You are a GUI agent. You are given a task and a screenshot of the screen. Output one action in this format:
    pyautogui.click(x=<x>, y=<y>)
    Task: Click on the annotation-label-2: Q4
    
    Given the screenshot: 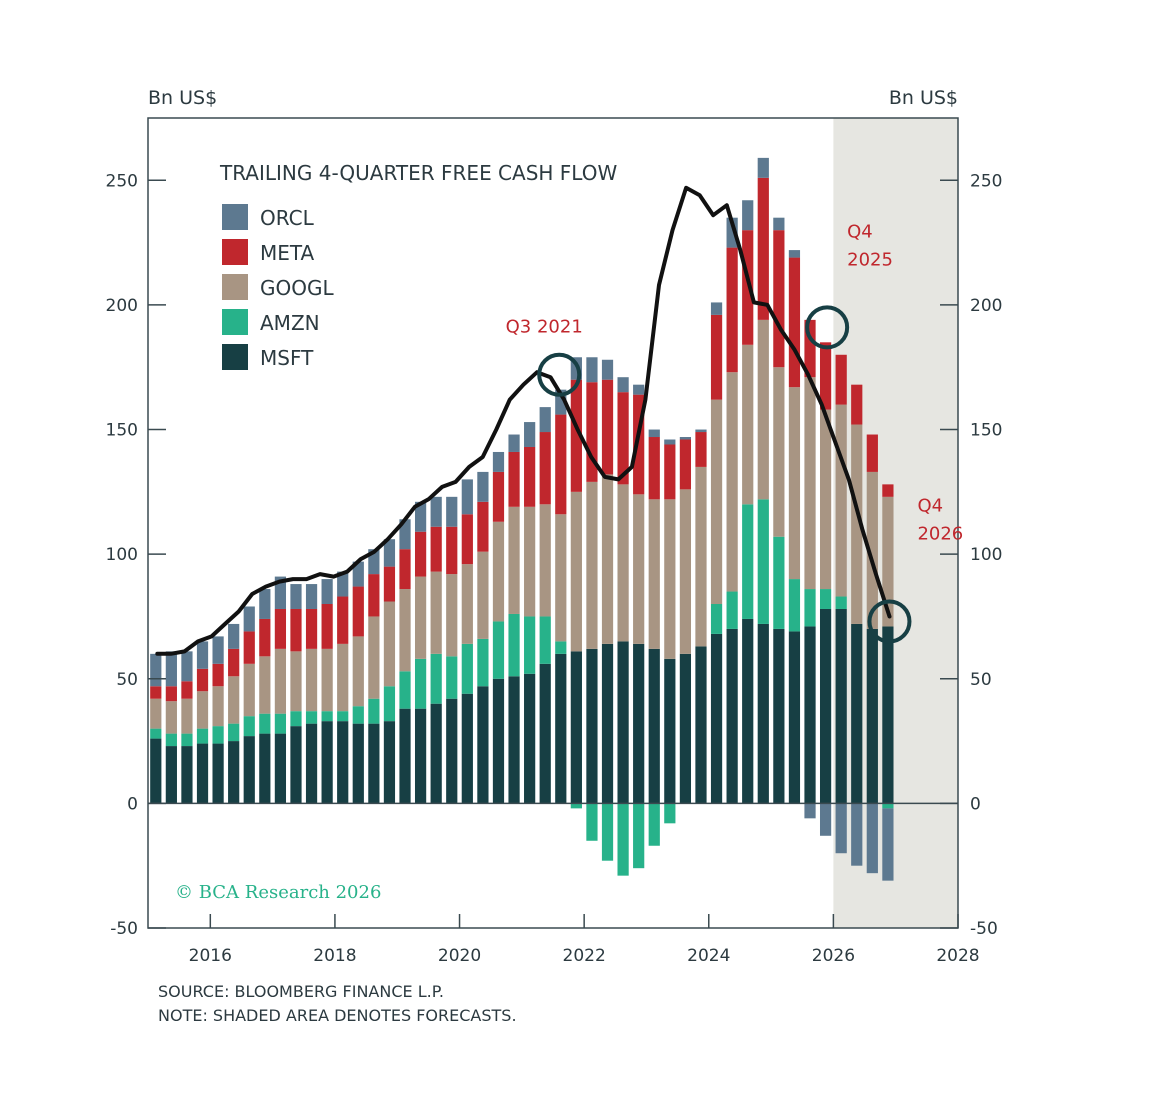 What is the action you would take?
    pyautogui.click(x=930, y=505)
    